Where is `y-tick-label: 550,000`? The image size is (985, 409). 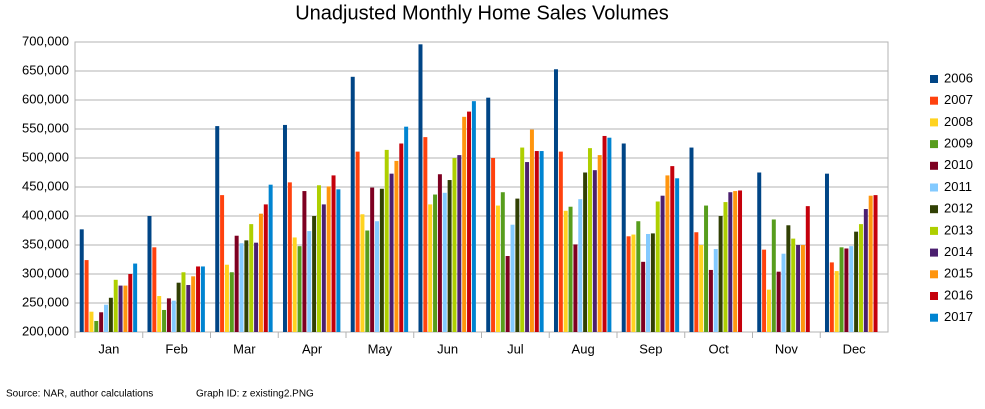
y-tick-label: 550,000 is located at coordinates (45, 127).